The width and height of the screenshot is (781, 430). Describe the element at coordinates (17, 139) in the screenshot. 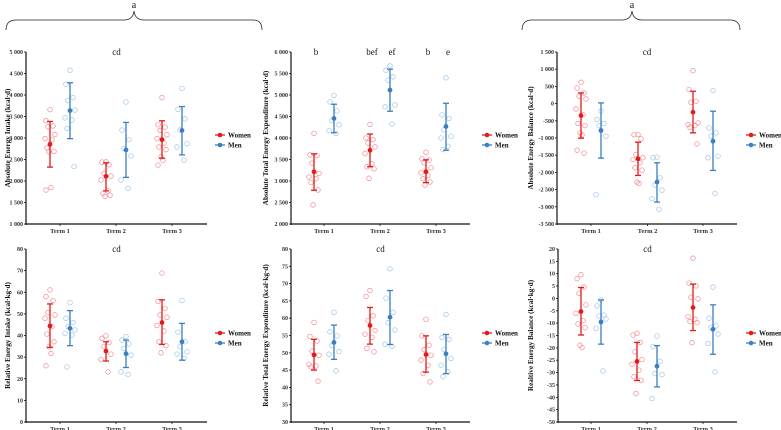

I see `y-tick-label: 3 000` at that location.